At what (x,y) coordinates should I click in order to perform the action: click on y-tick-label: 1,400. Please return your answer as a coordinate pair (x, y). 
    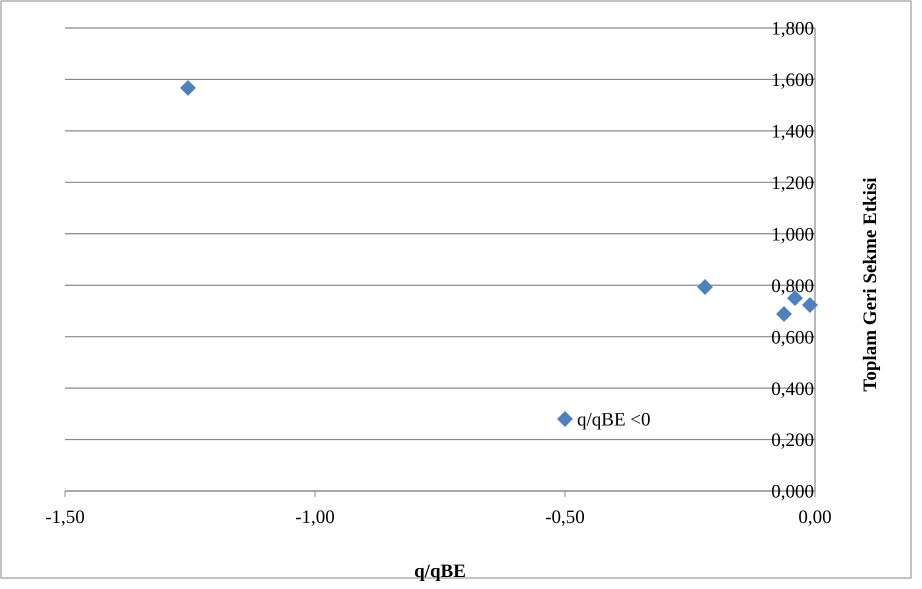
    Looking at the image, I should click on (792, 132).